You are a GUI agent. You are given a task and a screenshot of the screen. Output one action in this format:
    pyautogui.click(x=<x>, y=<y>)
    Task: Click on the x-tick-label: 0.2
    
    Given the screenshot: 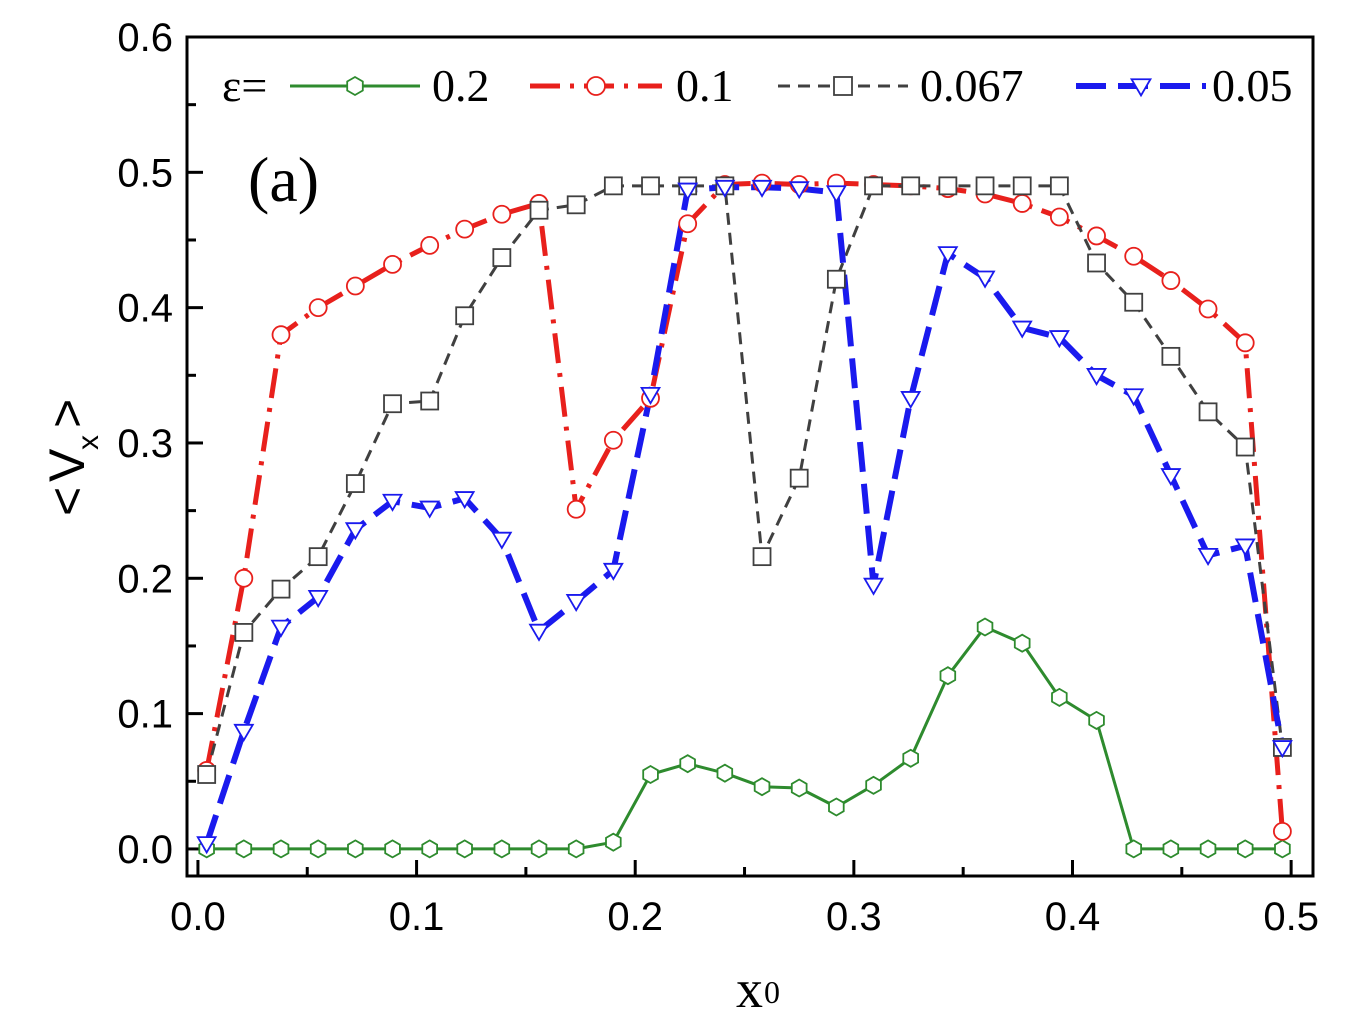 What is the action you would take?
    pyautogui.click(x=635, y=917)
    